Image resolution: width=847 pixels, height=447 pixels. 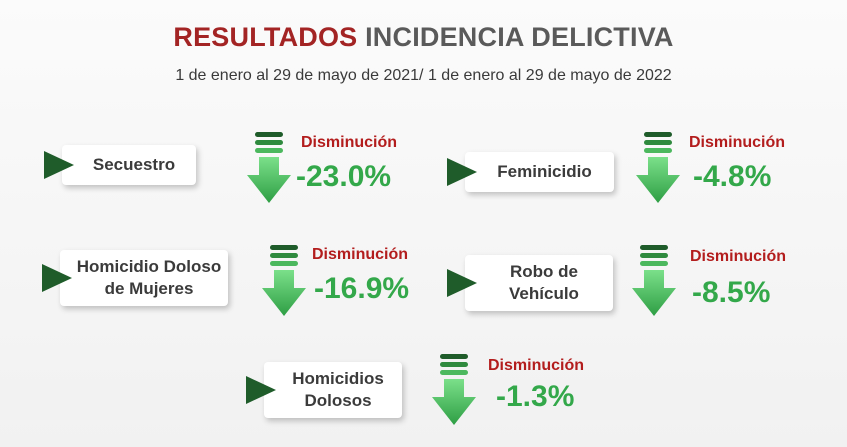 What do you see at coordinates (543, 271) in the screenshot?
I see `crime-name-line1: Robo de` at bounding box center [543, 271].